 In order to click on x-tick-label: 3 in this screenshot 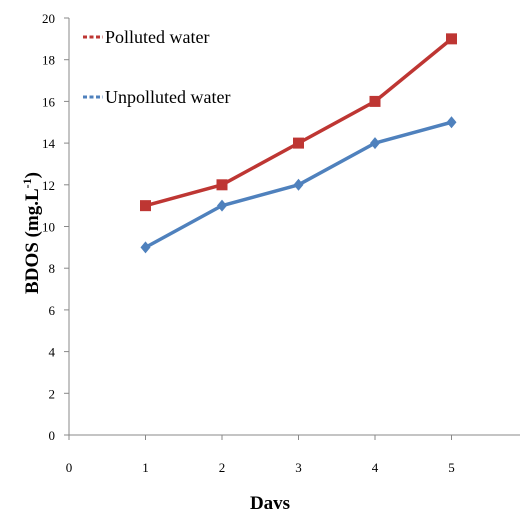, I will do `click(298, 467)`.